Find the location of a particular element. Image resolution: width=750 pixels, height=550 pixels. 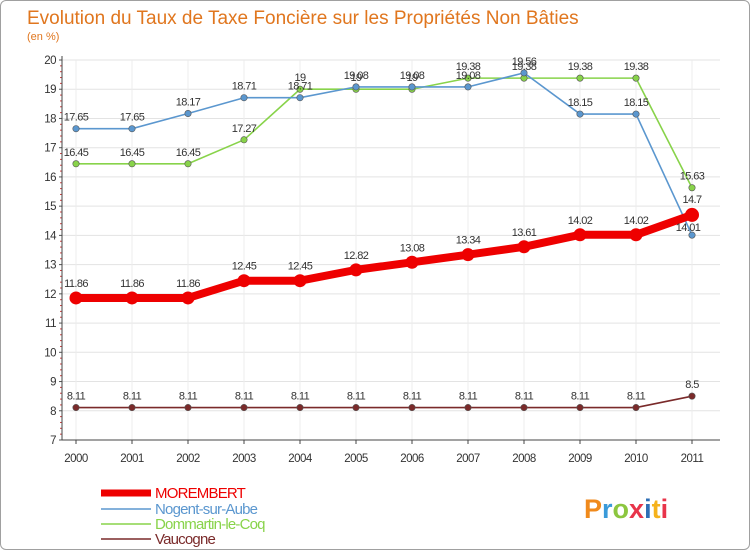

y-tick-label-20: 20 is located at coordinates (50, 61).